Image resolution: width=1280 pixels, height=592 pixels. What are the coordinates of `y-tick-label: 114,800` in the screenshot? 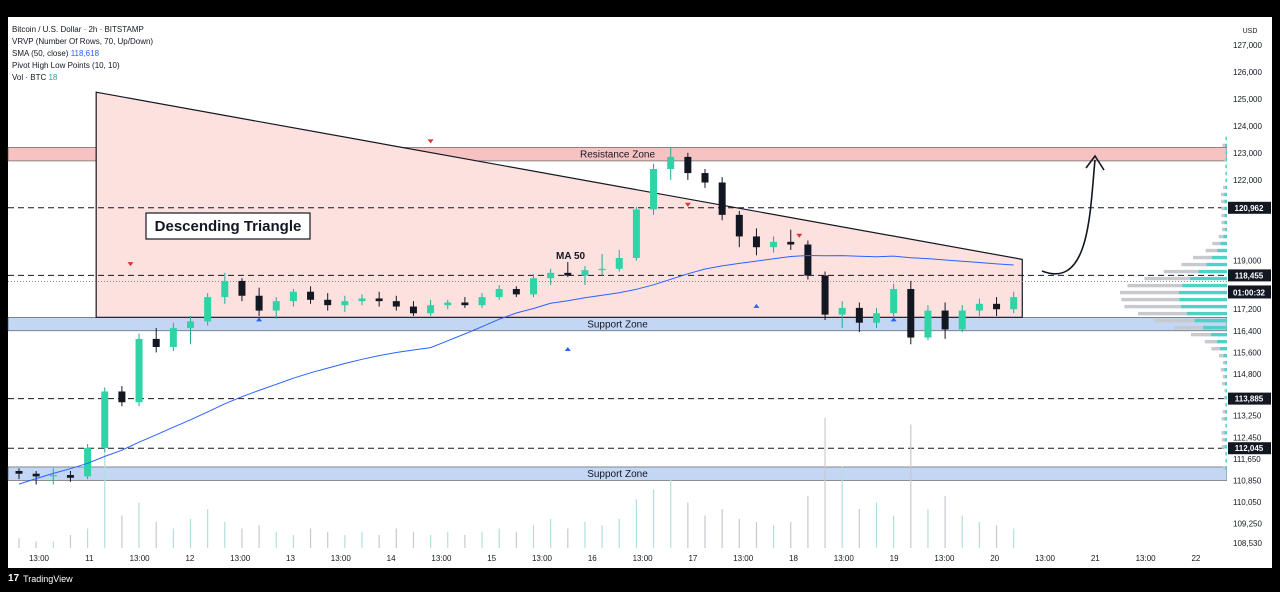 It's located at (1247, 374).